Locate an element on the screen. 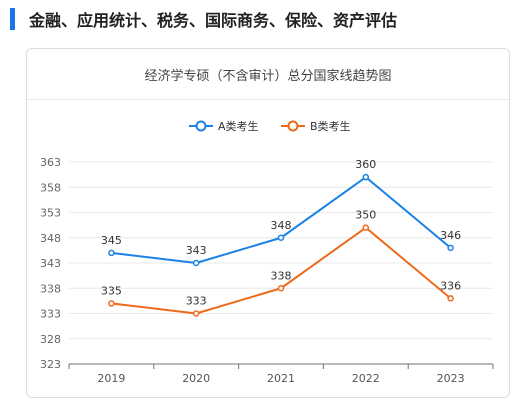  y-tick-label: 338 is located at coordinates (50, 288).